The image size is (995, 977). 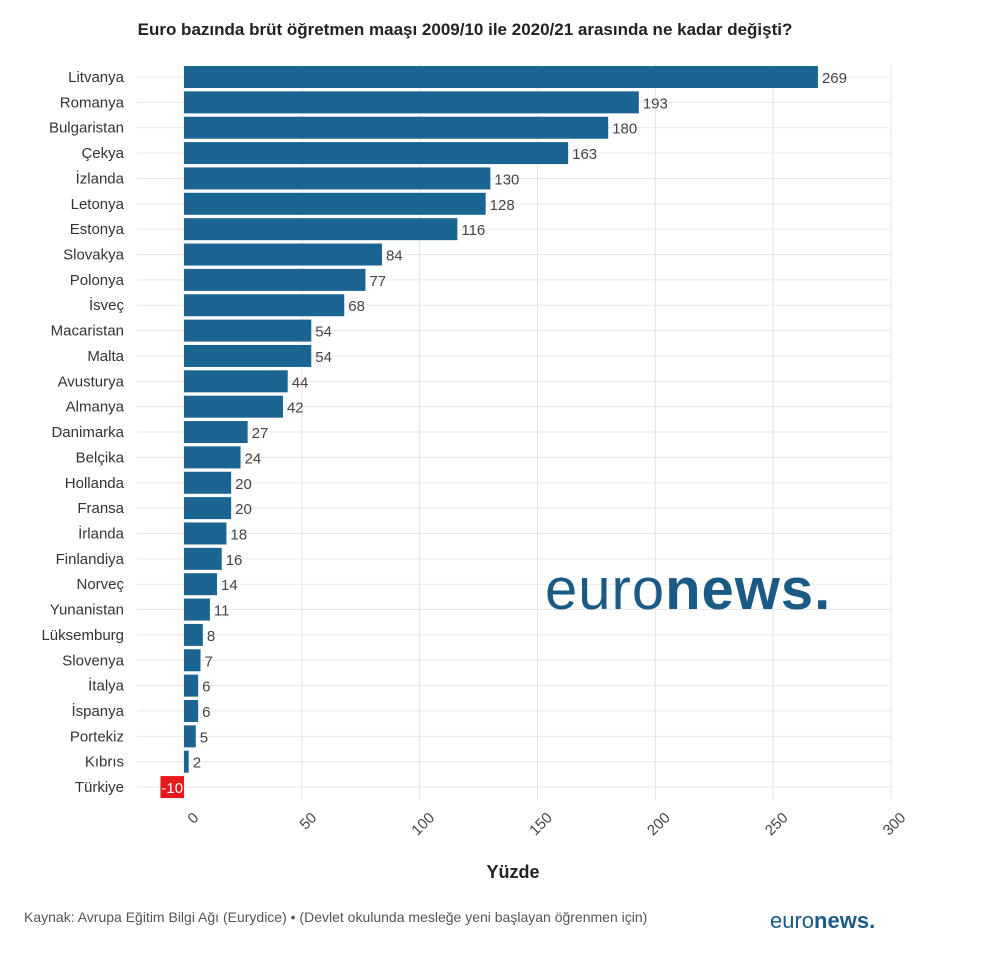 What do you see at coordinates (356, 306) in the screenshot?
I see `value-label: 68` at bounding box center [356, 306].